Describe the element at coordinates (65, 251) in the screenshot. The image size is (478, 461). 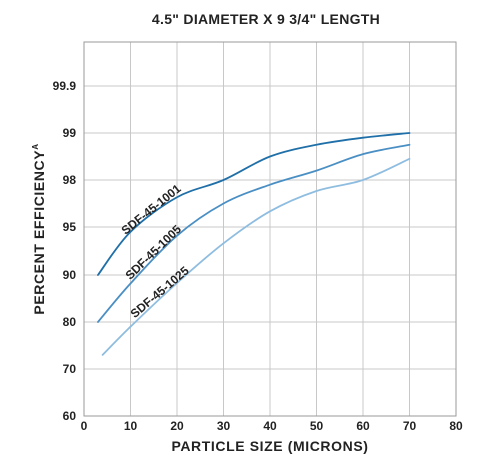
I see `y-tick-labels: 60 70 80 90 95 98 99 99.9` at that location.